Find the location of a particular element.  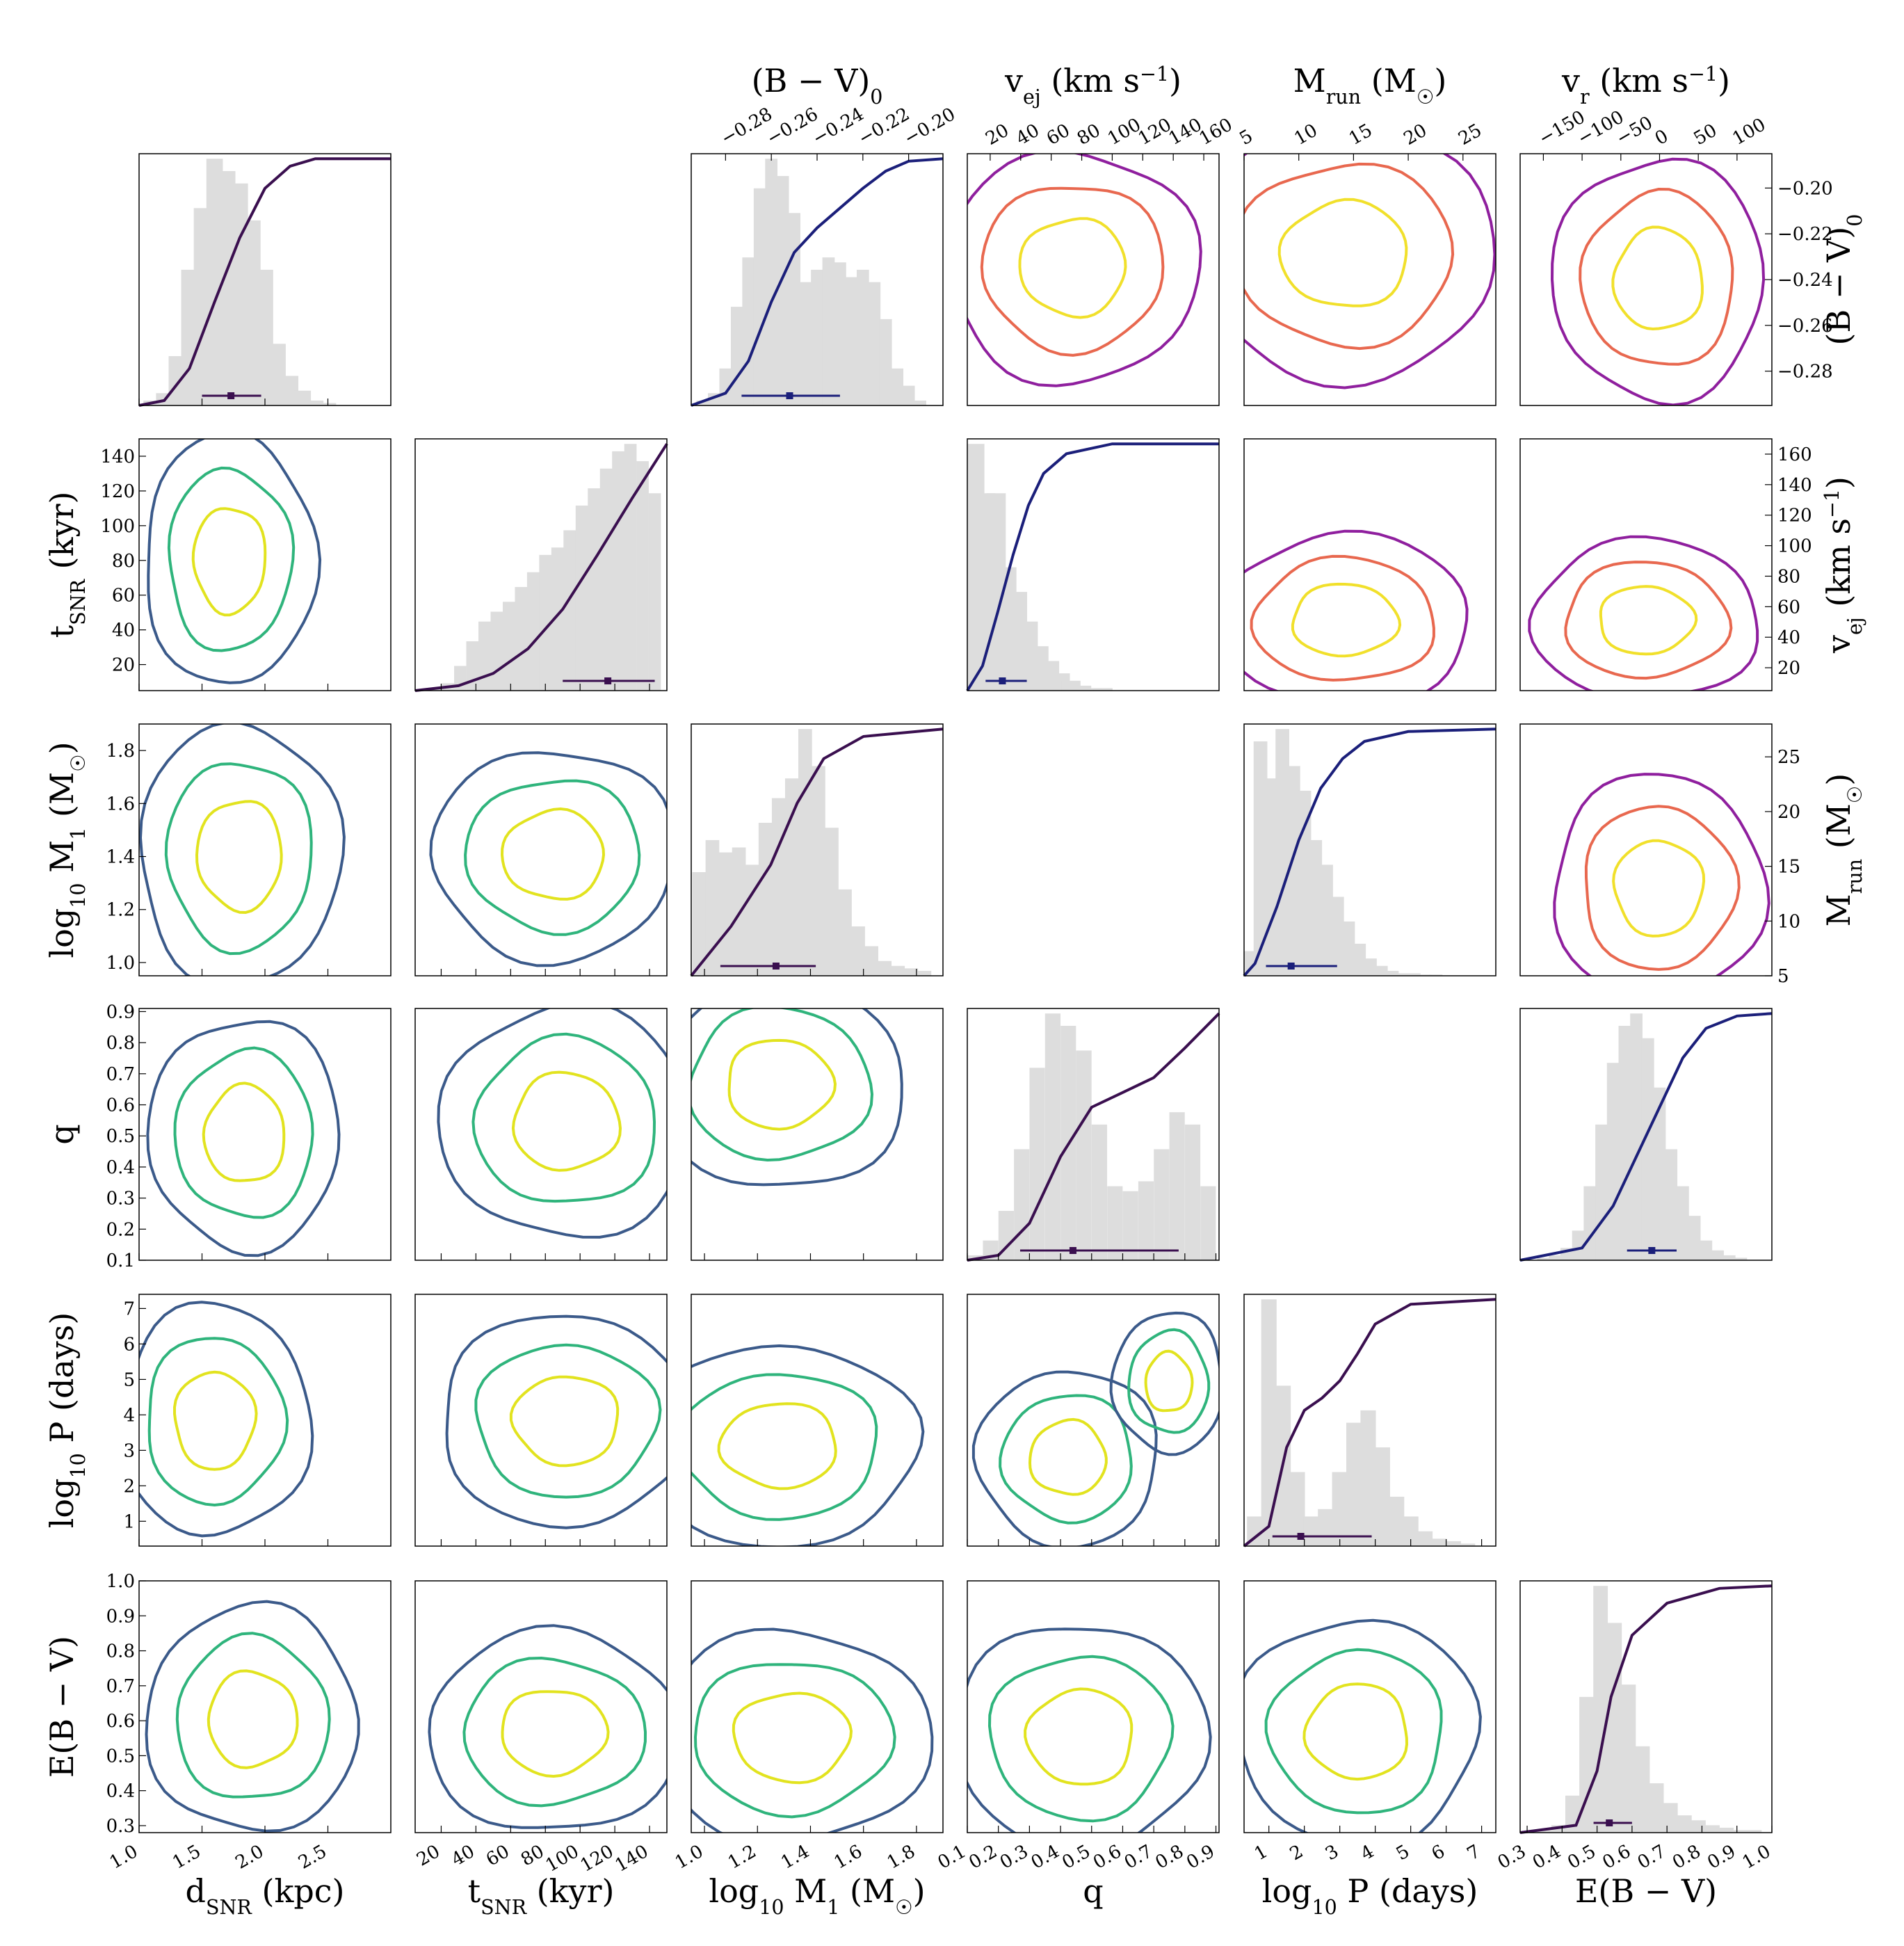

tick-label: 1.0 is located at coordinates (120, 1582).